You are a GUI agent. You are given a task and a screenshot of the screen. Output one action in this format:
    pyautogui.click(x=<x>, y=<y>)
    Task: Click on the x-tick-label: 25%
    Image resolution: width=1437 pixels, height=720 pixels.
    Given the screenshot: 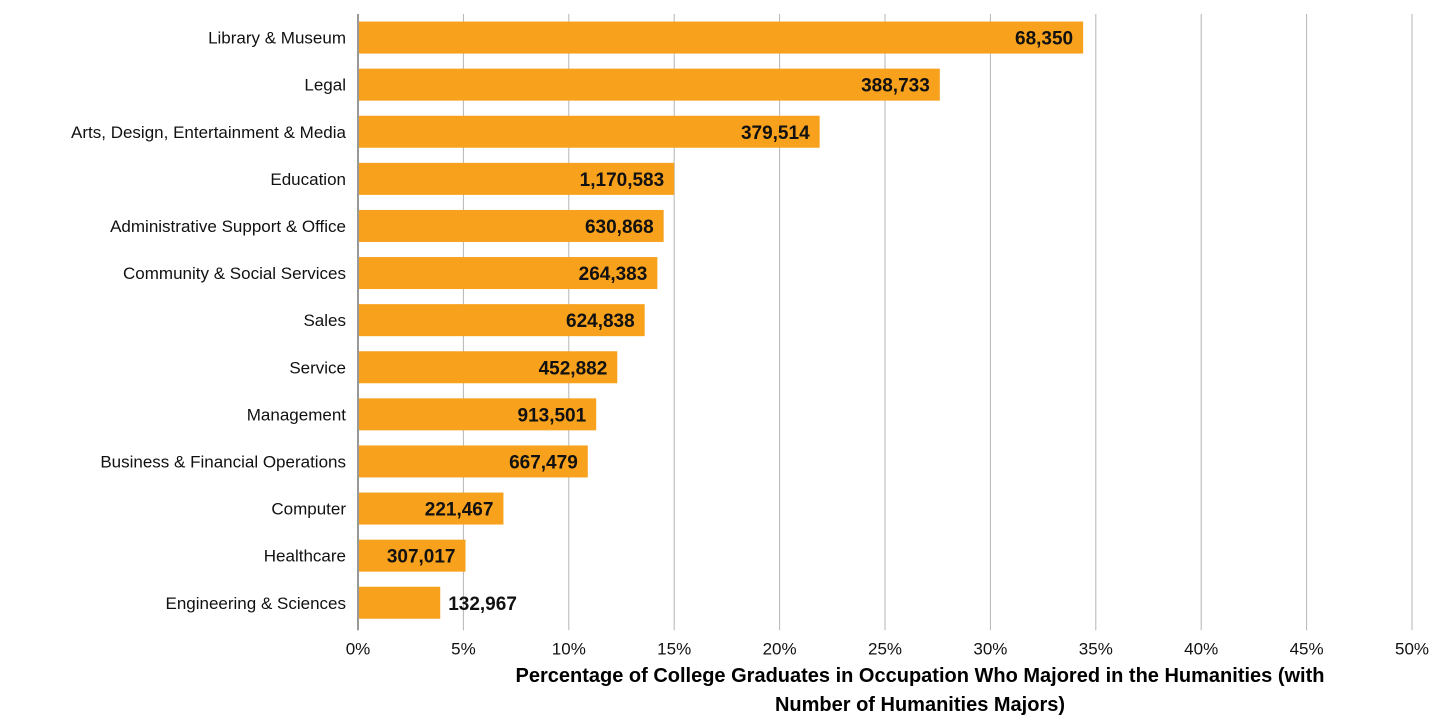 What is the action you would take?
    pyautogui.click(x=885, y=648)
    